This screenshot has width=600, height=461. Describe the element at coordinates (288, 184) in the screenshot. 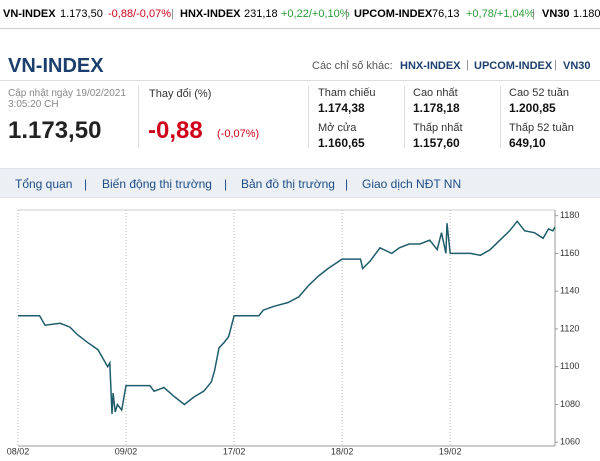

I see `tab: Bản đồ thị trường` at that location.